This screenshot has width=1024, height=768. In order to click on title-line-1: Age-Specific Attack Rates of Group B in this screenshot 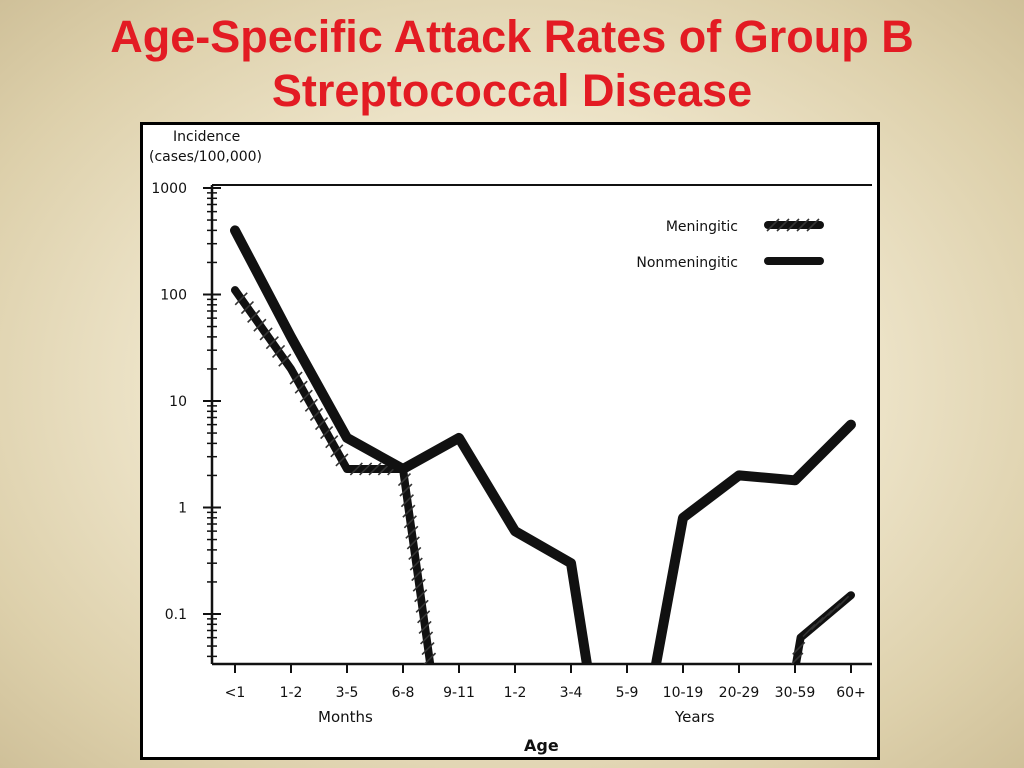, I will do `click(512, 36)`.